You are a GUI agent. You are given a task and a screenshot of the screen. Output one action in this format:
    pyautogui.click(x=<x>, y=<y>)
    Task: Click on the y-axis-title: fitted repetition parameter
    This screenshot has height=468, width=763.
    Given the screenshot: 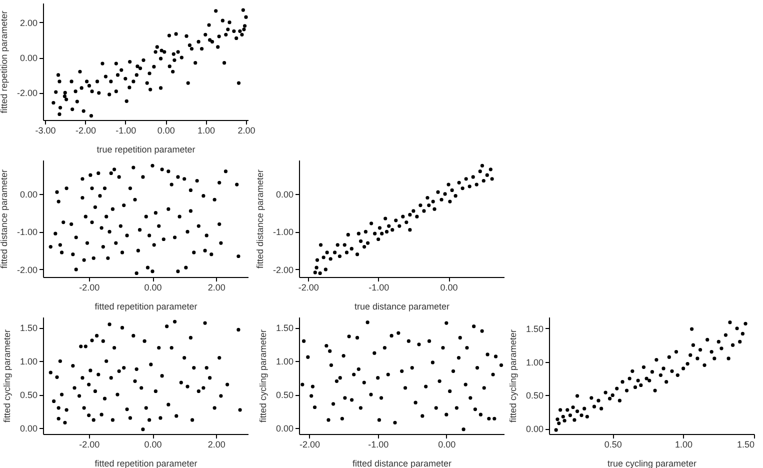 What is the action you would take?
    pyautogui.click(x=4, y=62)
    